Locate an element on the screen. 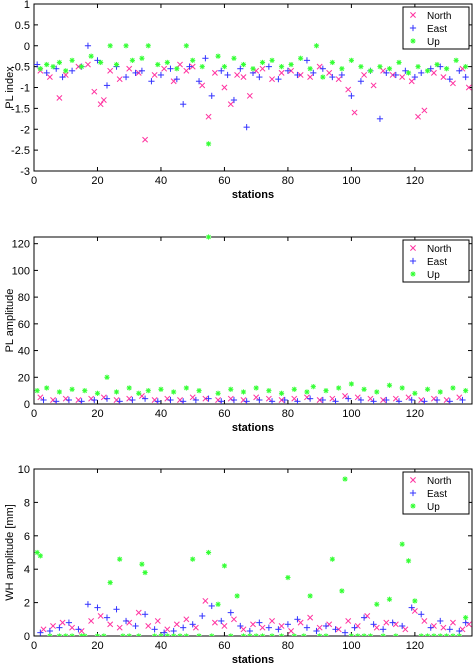 This screenshot has width=474, height=664. x-tick-label: 80 is located at coordinates (288, 646).